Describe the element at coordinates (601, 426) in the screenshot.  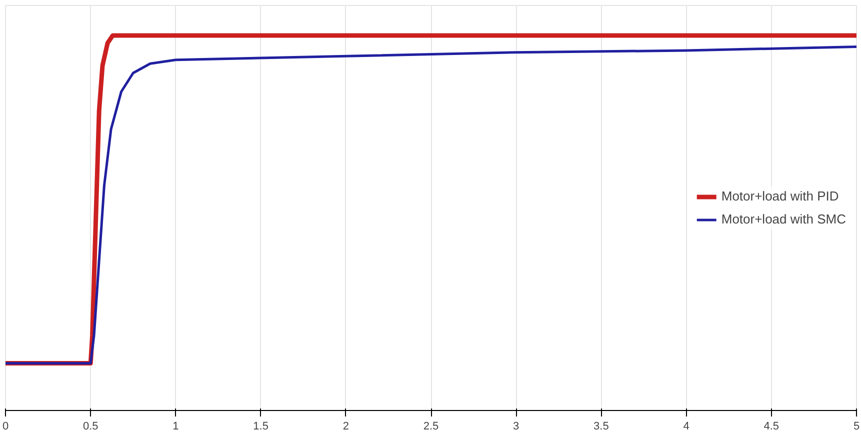
I see `x-tick-label: 3.5` at that location.